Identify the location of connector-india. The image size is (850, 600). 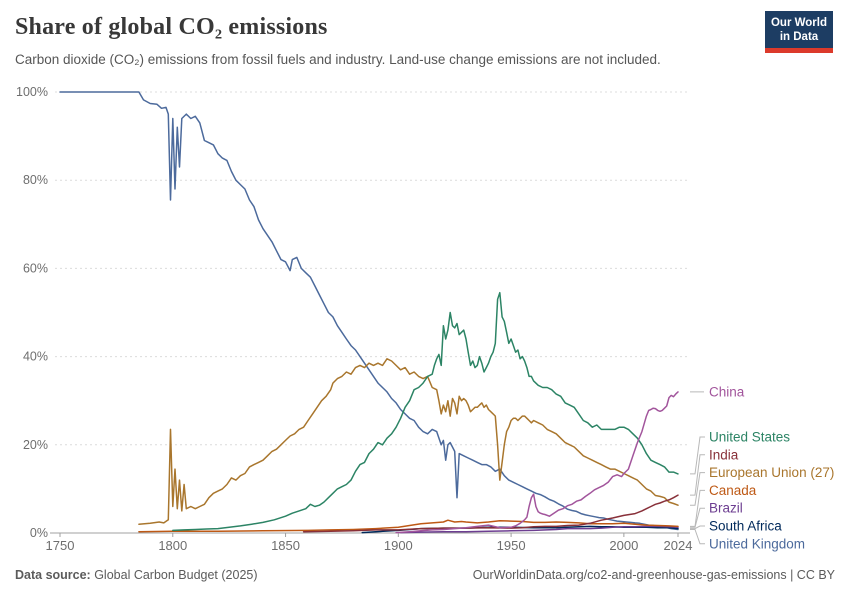
(697, 475).